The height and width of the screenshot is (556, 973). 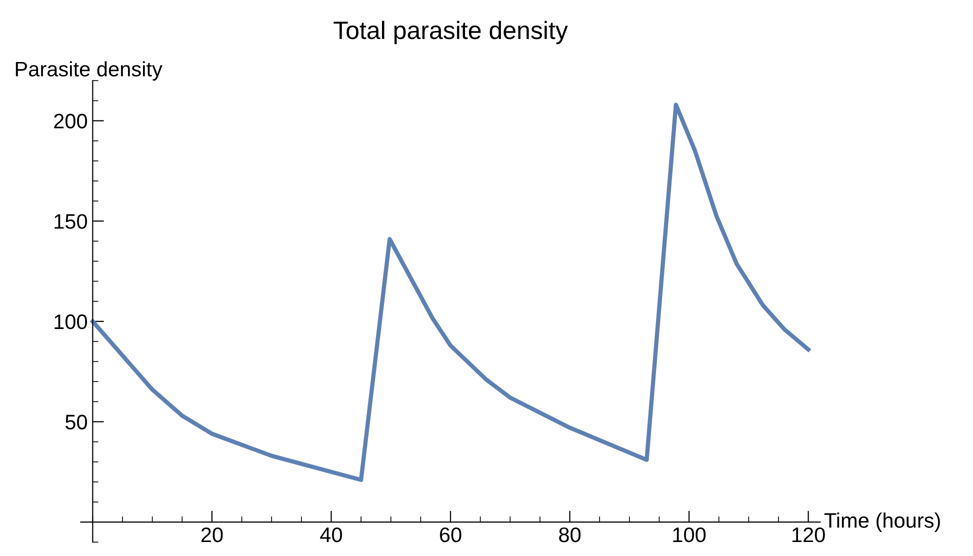 I want to click on y-tick-label: 50, so click(x=76, y=422).